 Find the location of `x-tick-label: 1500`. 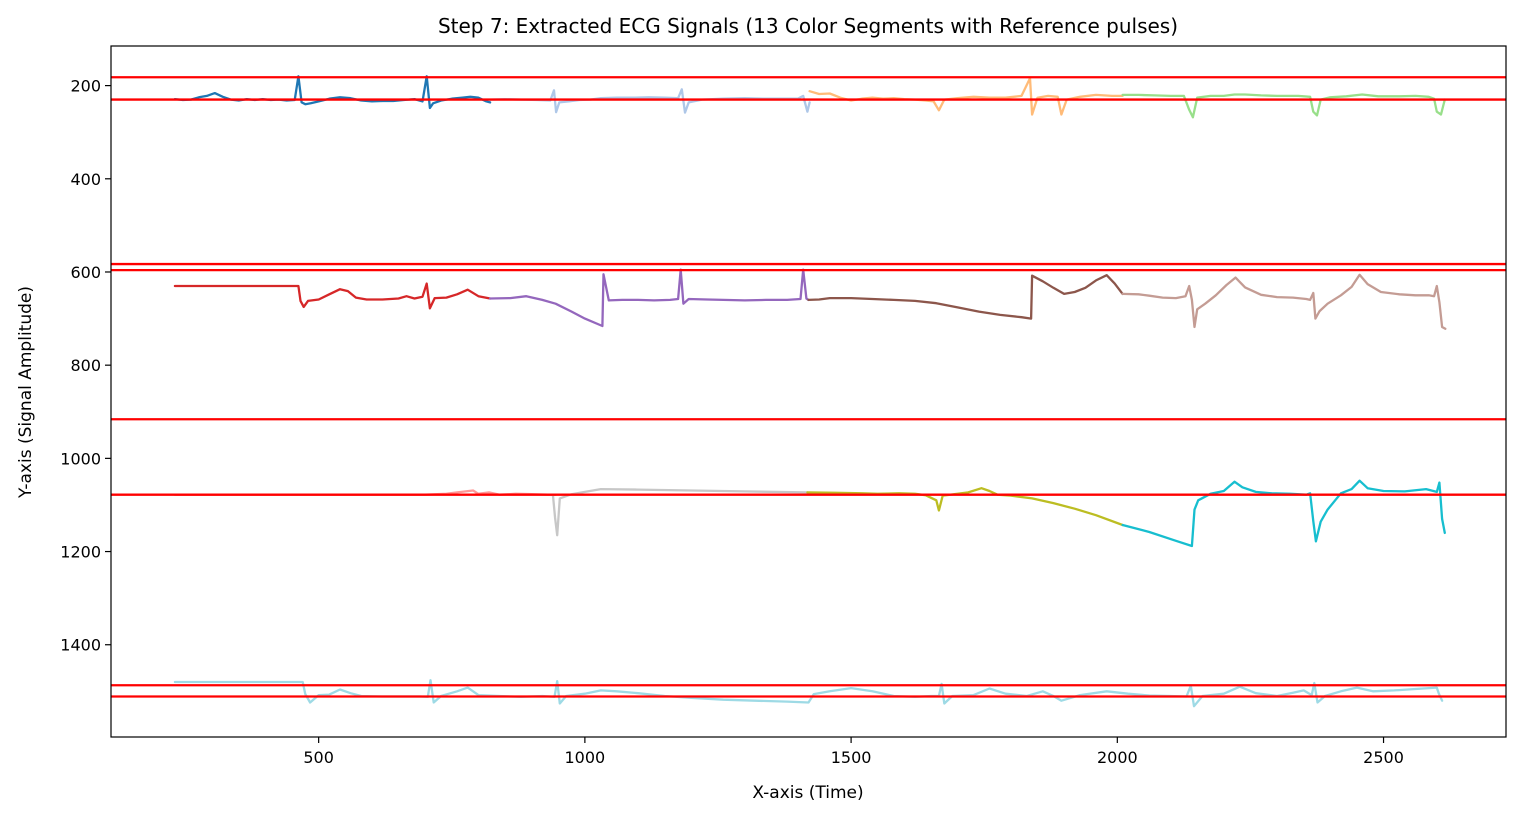

x-tick-label: 1500 is located at coordinates (851, 757).